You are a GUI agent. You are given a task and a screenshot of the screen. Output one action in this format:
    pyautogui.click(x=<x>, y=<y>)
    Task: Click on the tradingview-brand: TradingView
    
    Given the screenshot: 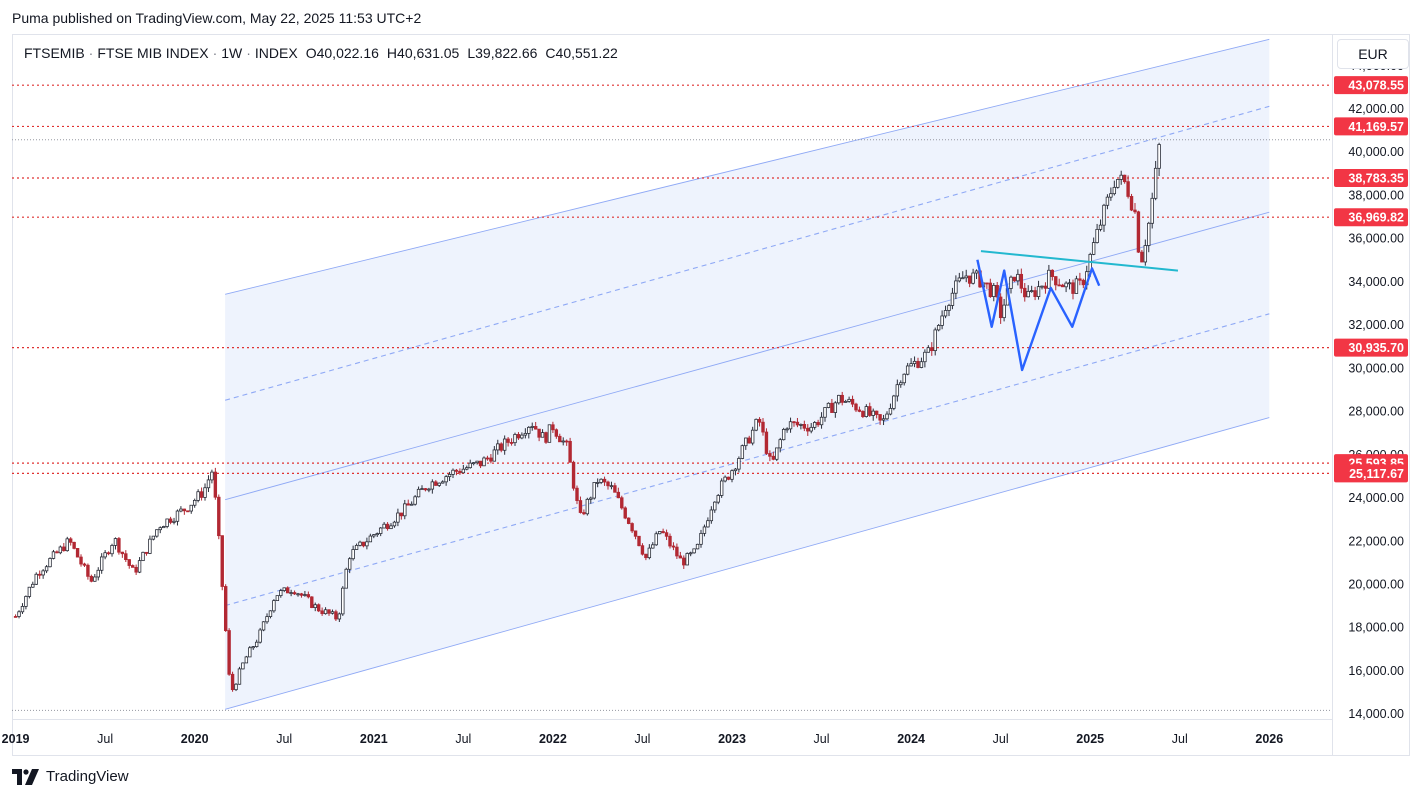 What is the action you would take?
    pyautogui.click(x=70, y=776)
    